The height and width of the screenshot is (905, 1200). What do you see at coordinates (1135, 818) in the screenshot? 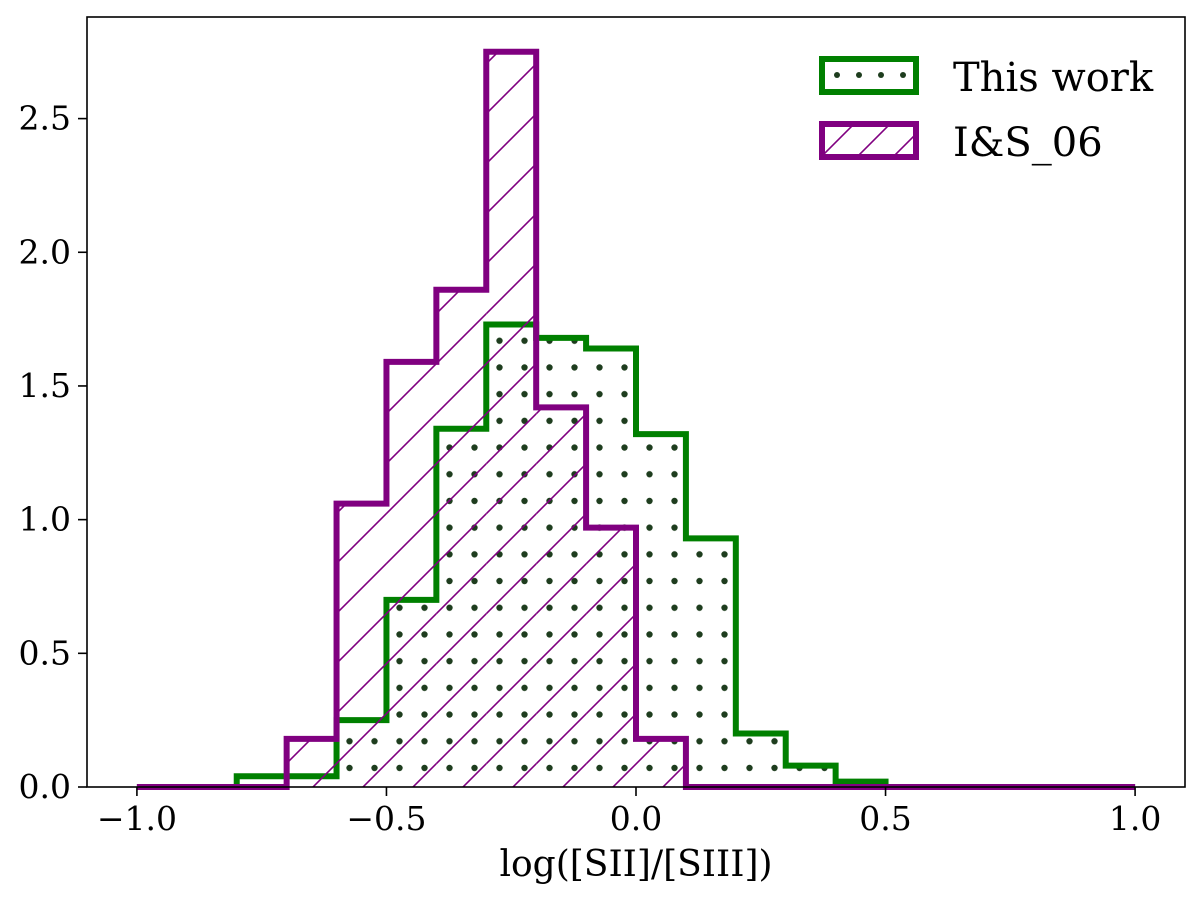
I see `x-tick-label: 1.0` at bounding box center [1135, 818].